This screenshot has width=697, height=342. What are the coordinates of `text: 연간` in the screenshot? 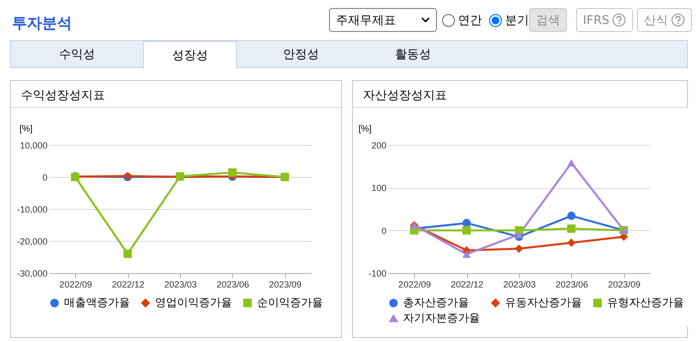 It's located at (469, 20).